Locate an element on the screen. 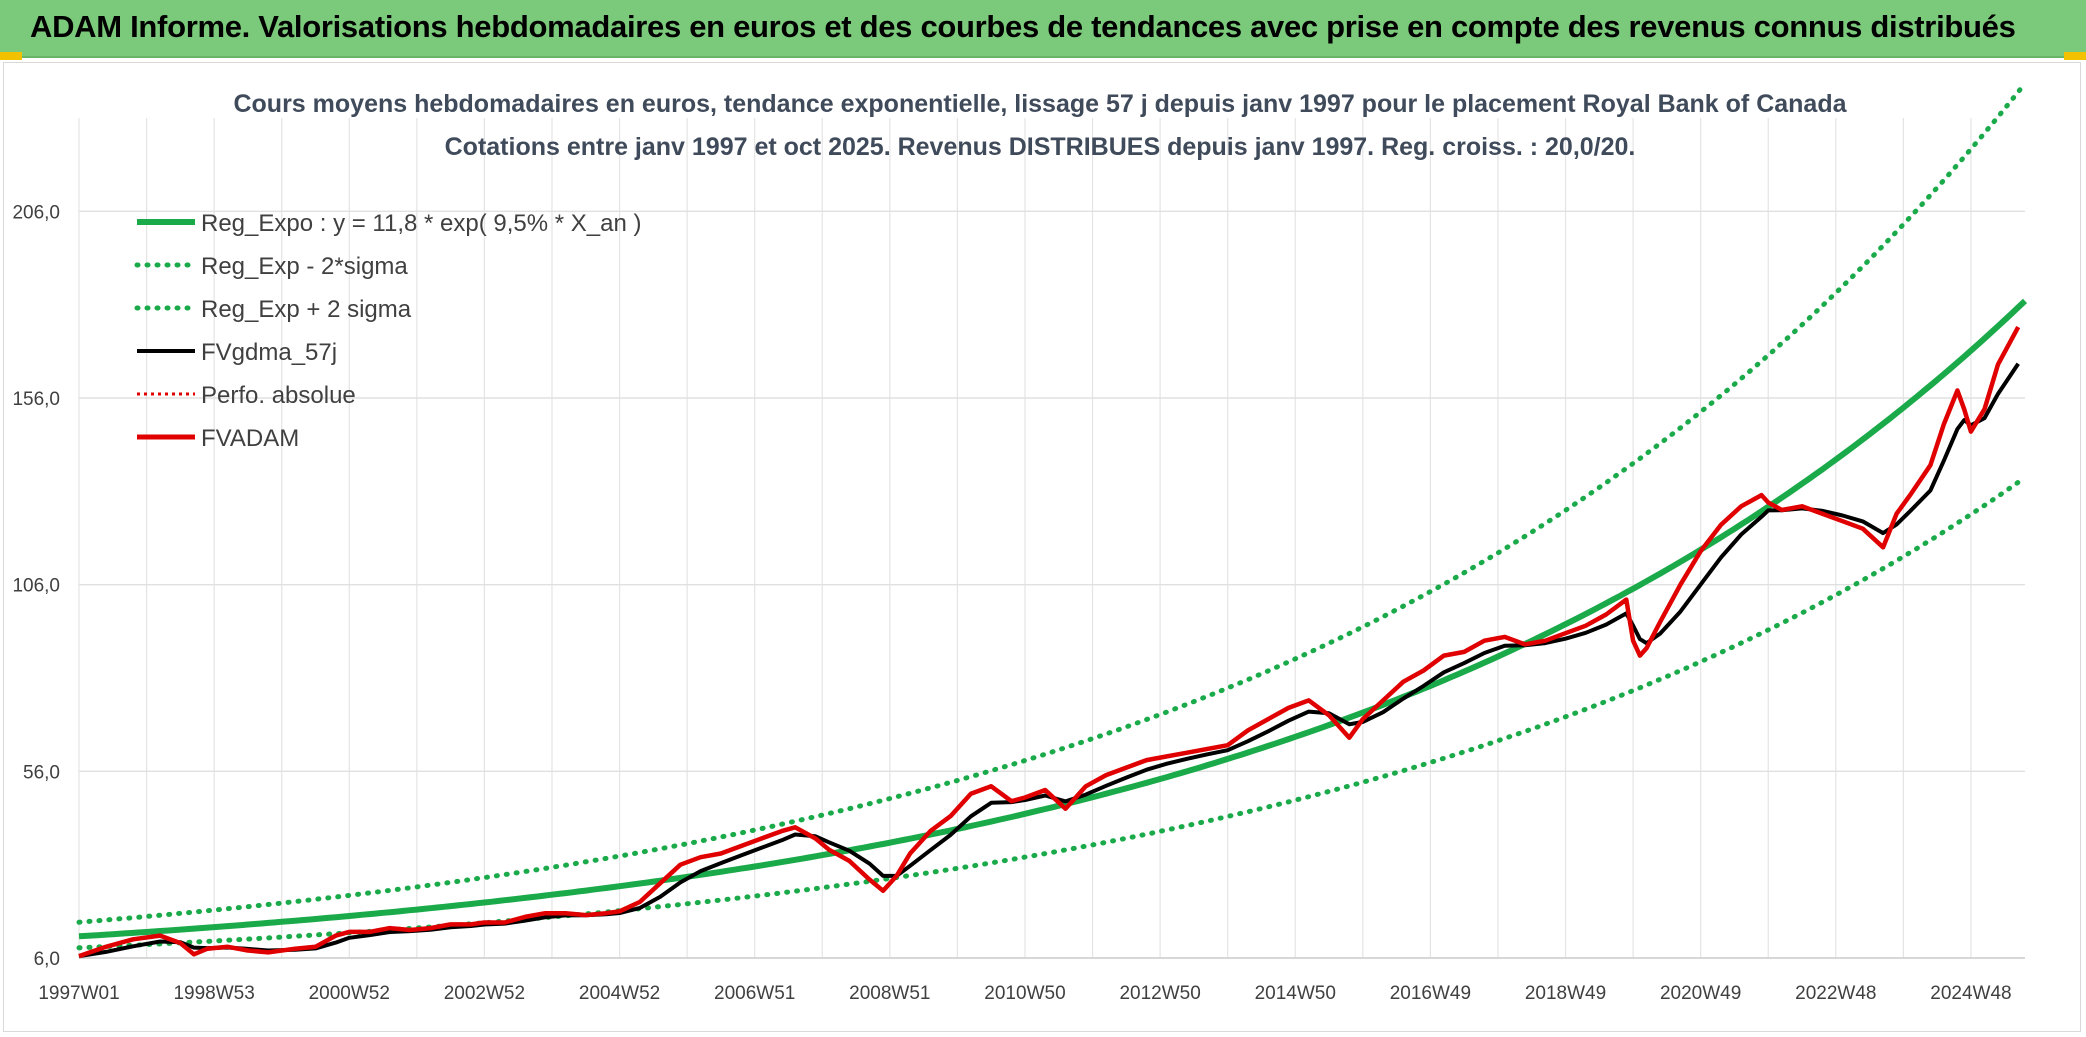 The width and height of the screenshot is (2086, 1037). y-tick-label: 156,0 is located at coordinates (36, 399).